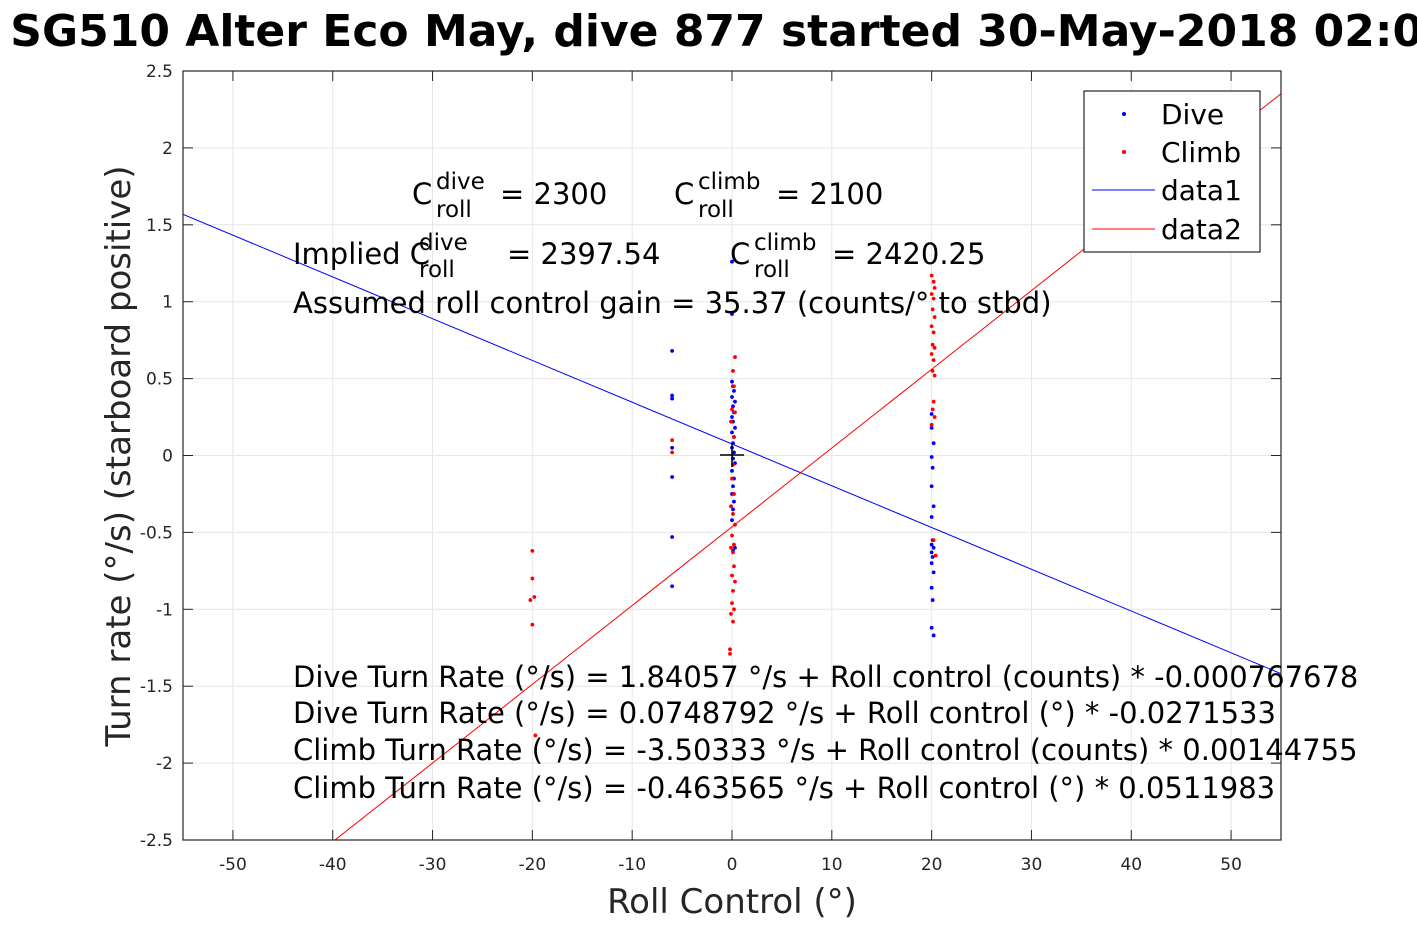 The image size is (1417, 945). Describe the element at coordinates (159, 72) in the screenshot. I see `y-tick-label: 2.5` at that location.